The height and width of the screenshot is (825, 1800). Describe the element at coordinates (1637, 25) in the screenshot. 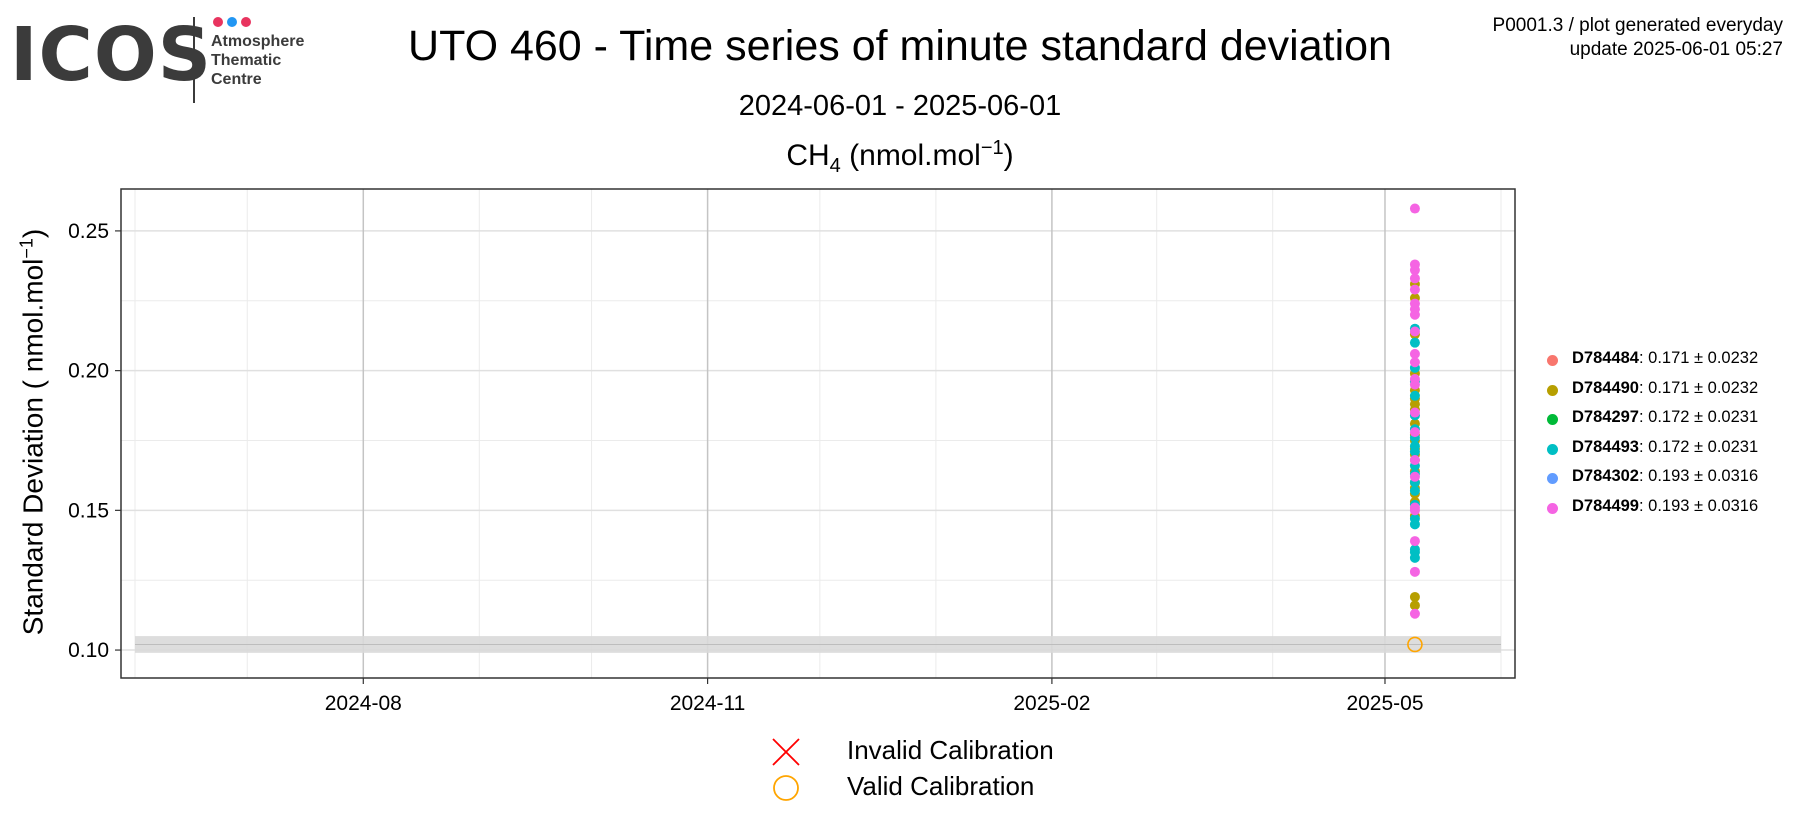

I see `meta-generated: P0001.3 / plot generated everyday` at that location.